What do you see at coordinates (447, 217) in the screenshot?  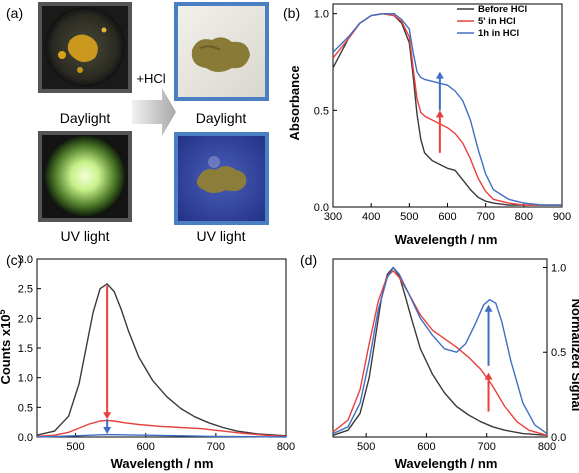 I see `b-xtick-label: 600` at bounding box center [447, 217].